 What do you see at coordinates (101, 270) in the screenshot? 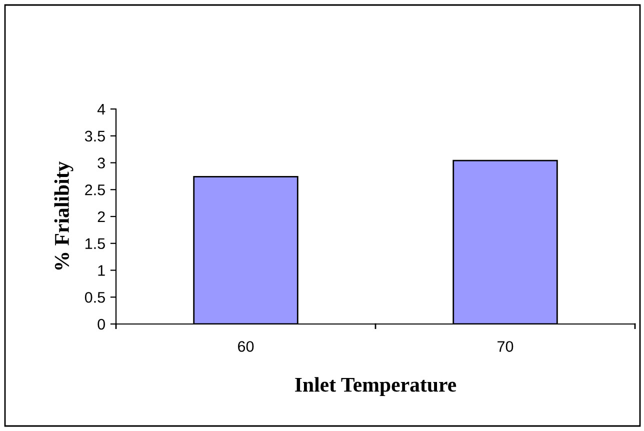
I see `y-tick-label: 1` at bounding box center [101, 270].